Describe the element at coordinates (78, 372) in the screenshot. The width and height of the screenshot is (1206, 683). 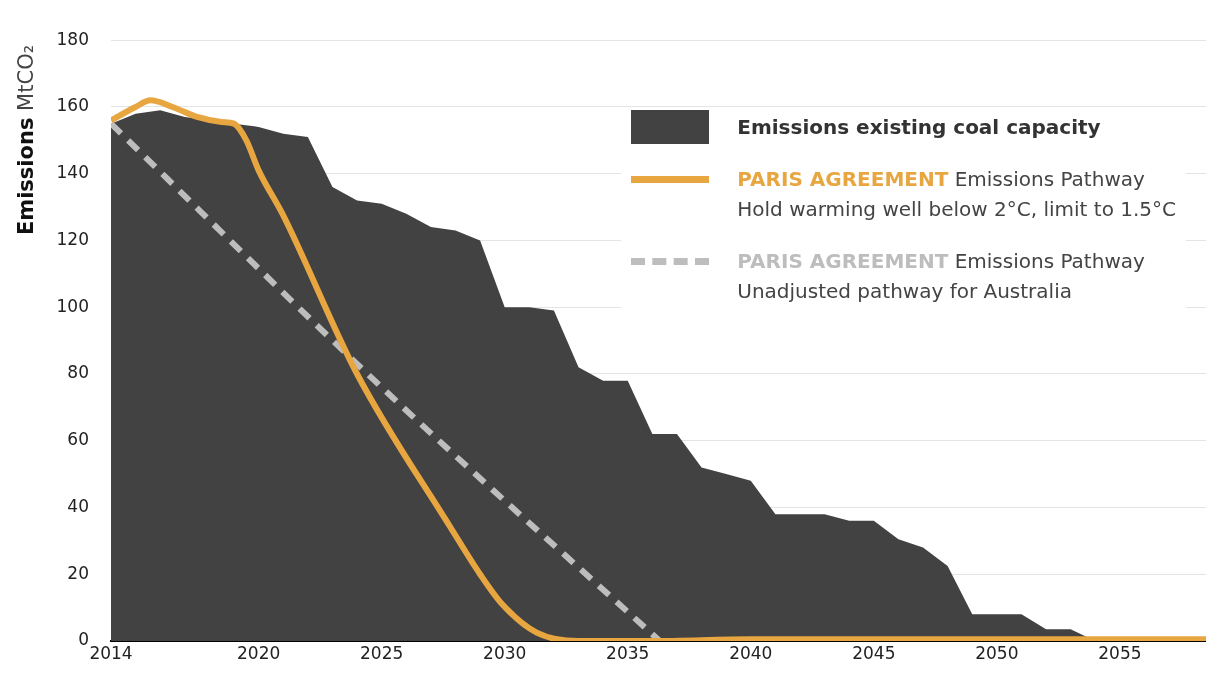
I see `y-tick-label: 80` at that location.